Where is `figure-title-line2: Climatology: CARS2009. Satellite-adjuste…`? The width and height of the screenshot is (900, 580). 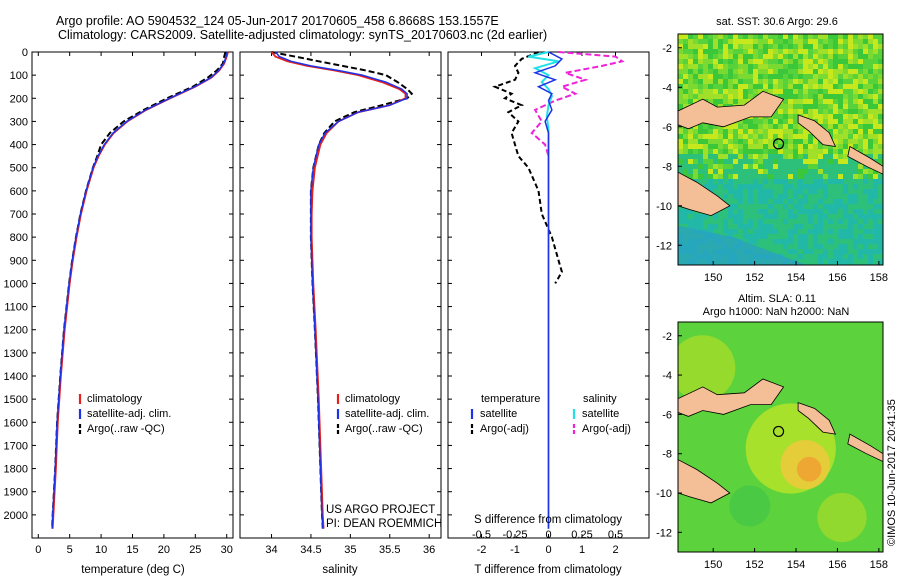 figure-title-line2: Climatology: CARS2009. Satellite-adjuste… is located at coordinates (303, 35).